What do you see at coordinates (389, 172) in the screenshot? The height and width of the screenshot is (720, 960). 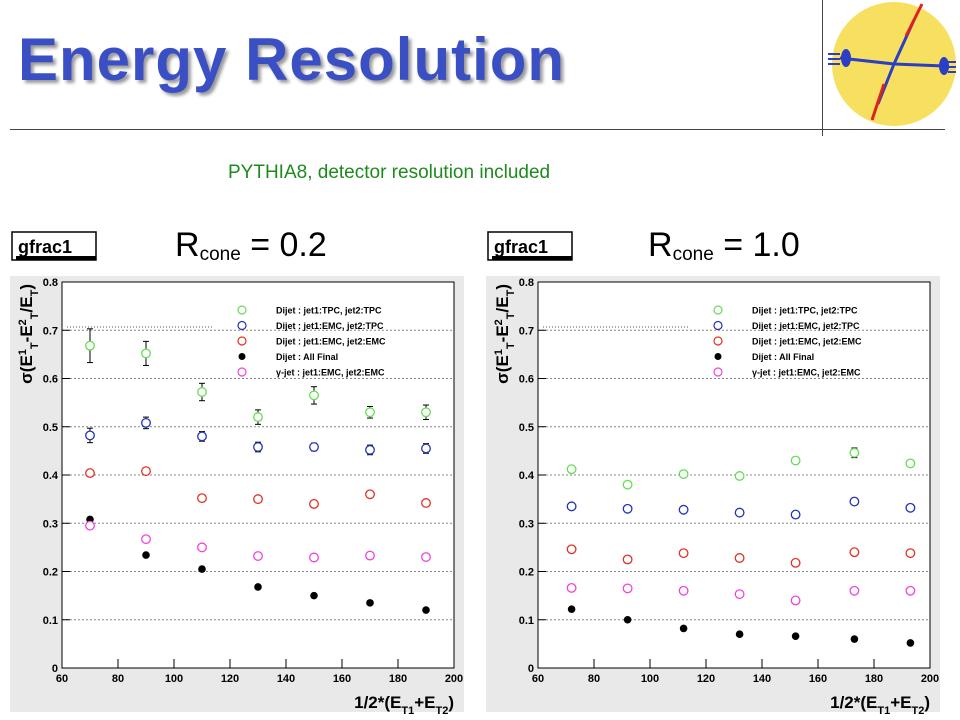 I see `slide-subtitle: PYTHIA8, detector resolution included` at bounding box center [389, 172].